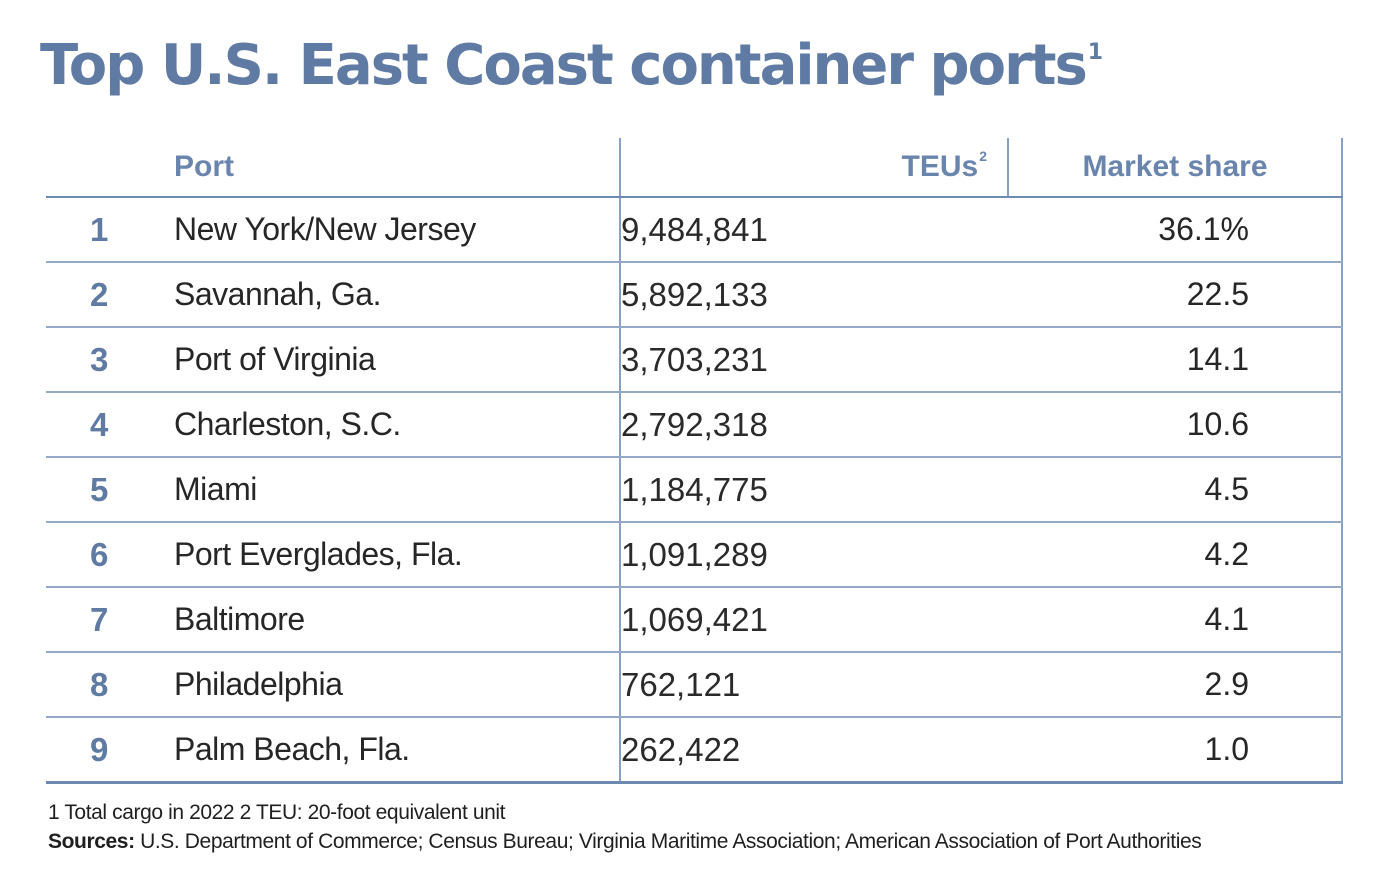  What do you see at coordinates (1175, 685) in the screenshot?
I see `market-share-cell: 2.9` at bounding box center [1175, 685].